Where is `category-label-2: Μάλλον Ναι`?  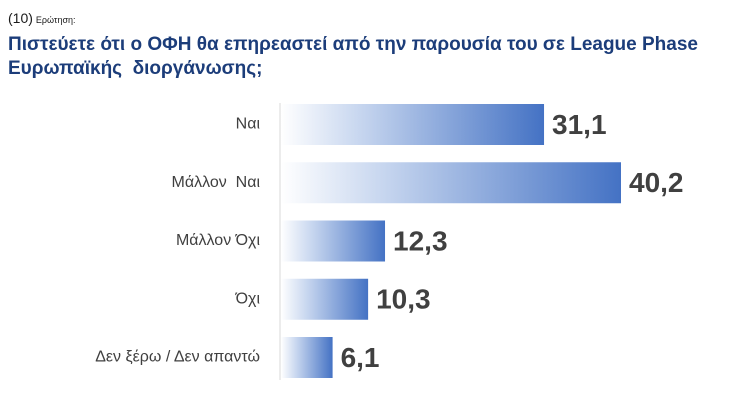 category-label-2: Μάλλον Ναι is located at coordinates (216, 182).